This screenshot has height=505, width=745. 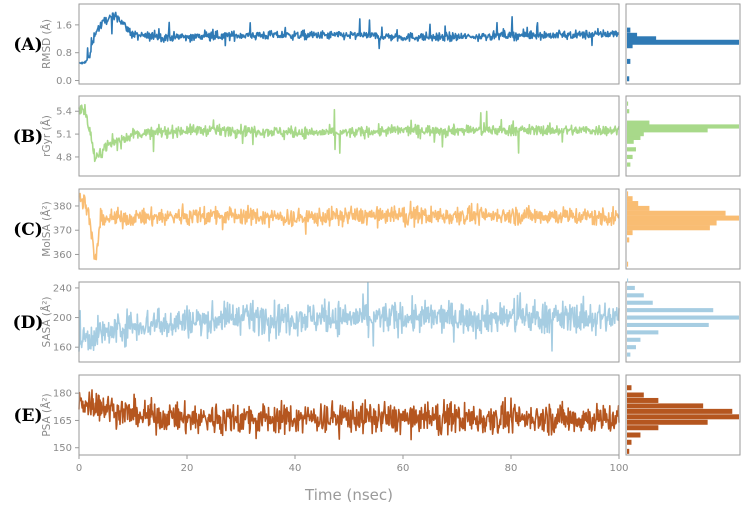 I want to click on y-tick-label: 0.8, so click(x=64, y=53).